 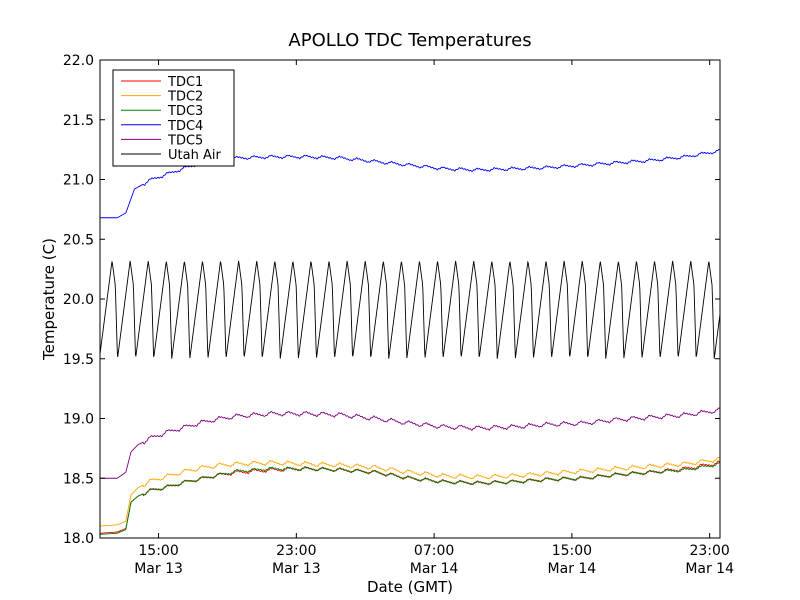 I want to click on series-line-tdc1, so click(x=410, y=497).